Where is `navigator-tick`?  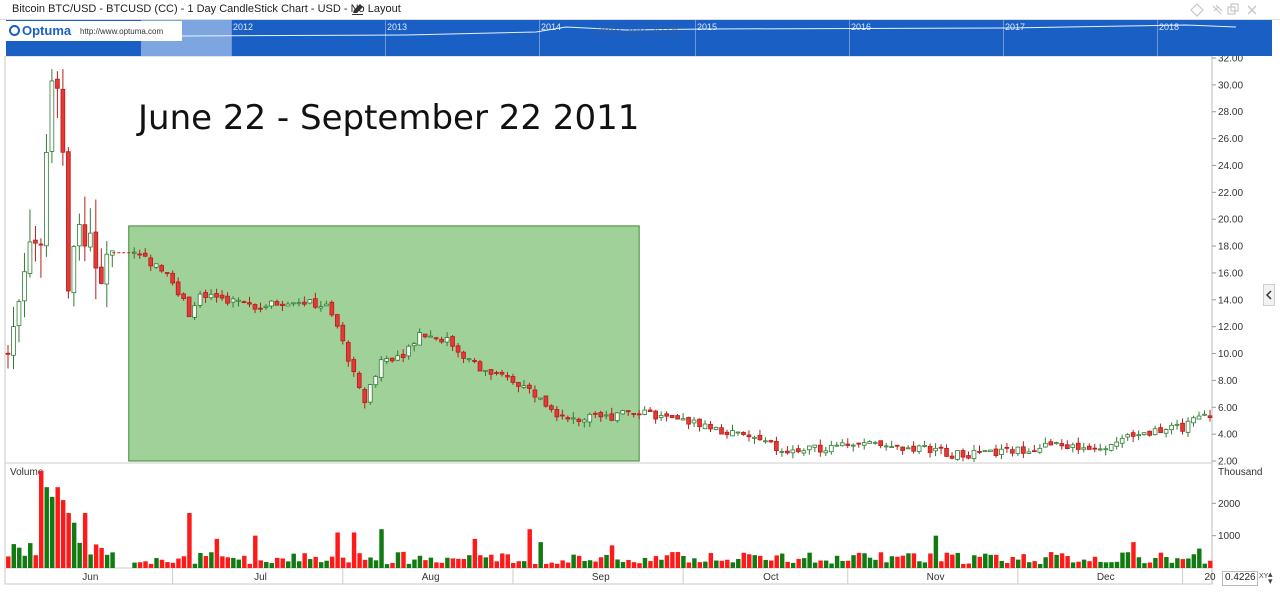 navigator-tick is located at coordinates (231, 38).